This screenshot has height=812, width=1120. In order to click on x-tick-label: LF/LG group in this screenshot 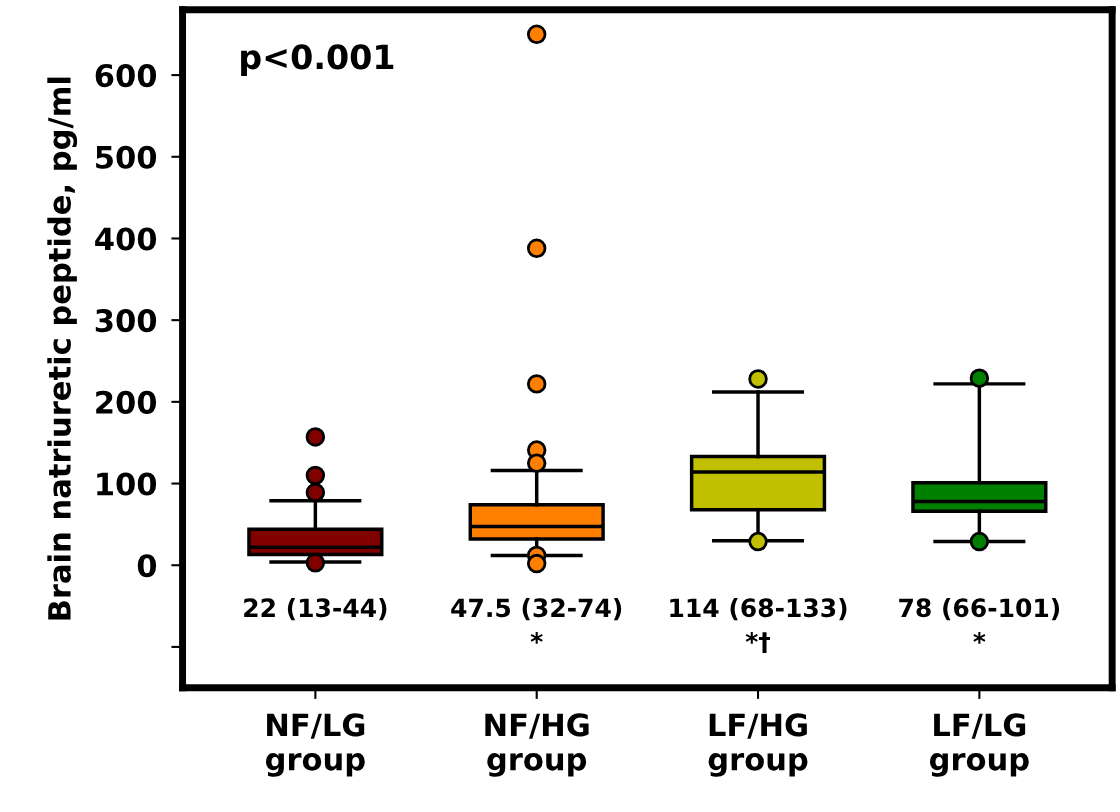, I will do `click(979, 745)`.